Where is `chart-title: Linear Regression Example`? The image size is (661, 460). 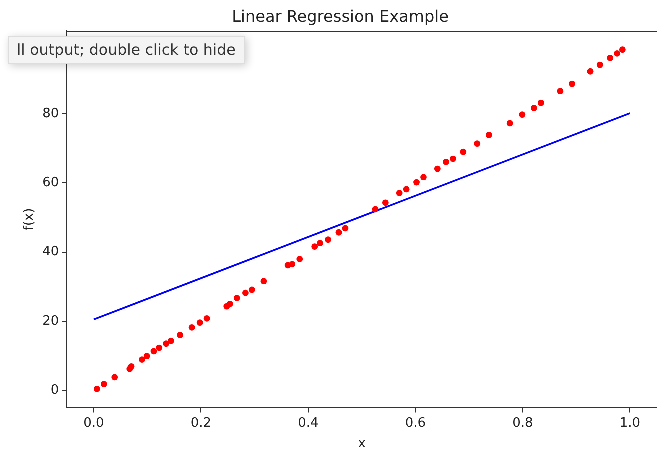
chart-title: Linear Regression Example is located at coordinates (340, 16).